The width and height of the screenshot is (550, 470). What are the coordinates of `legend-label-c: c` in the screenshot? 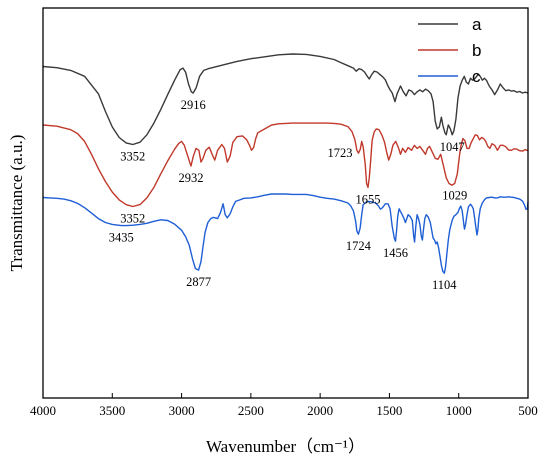 It's located at (476, 76).